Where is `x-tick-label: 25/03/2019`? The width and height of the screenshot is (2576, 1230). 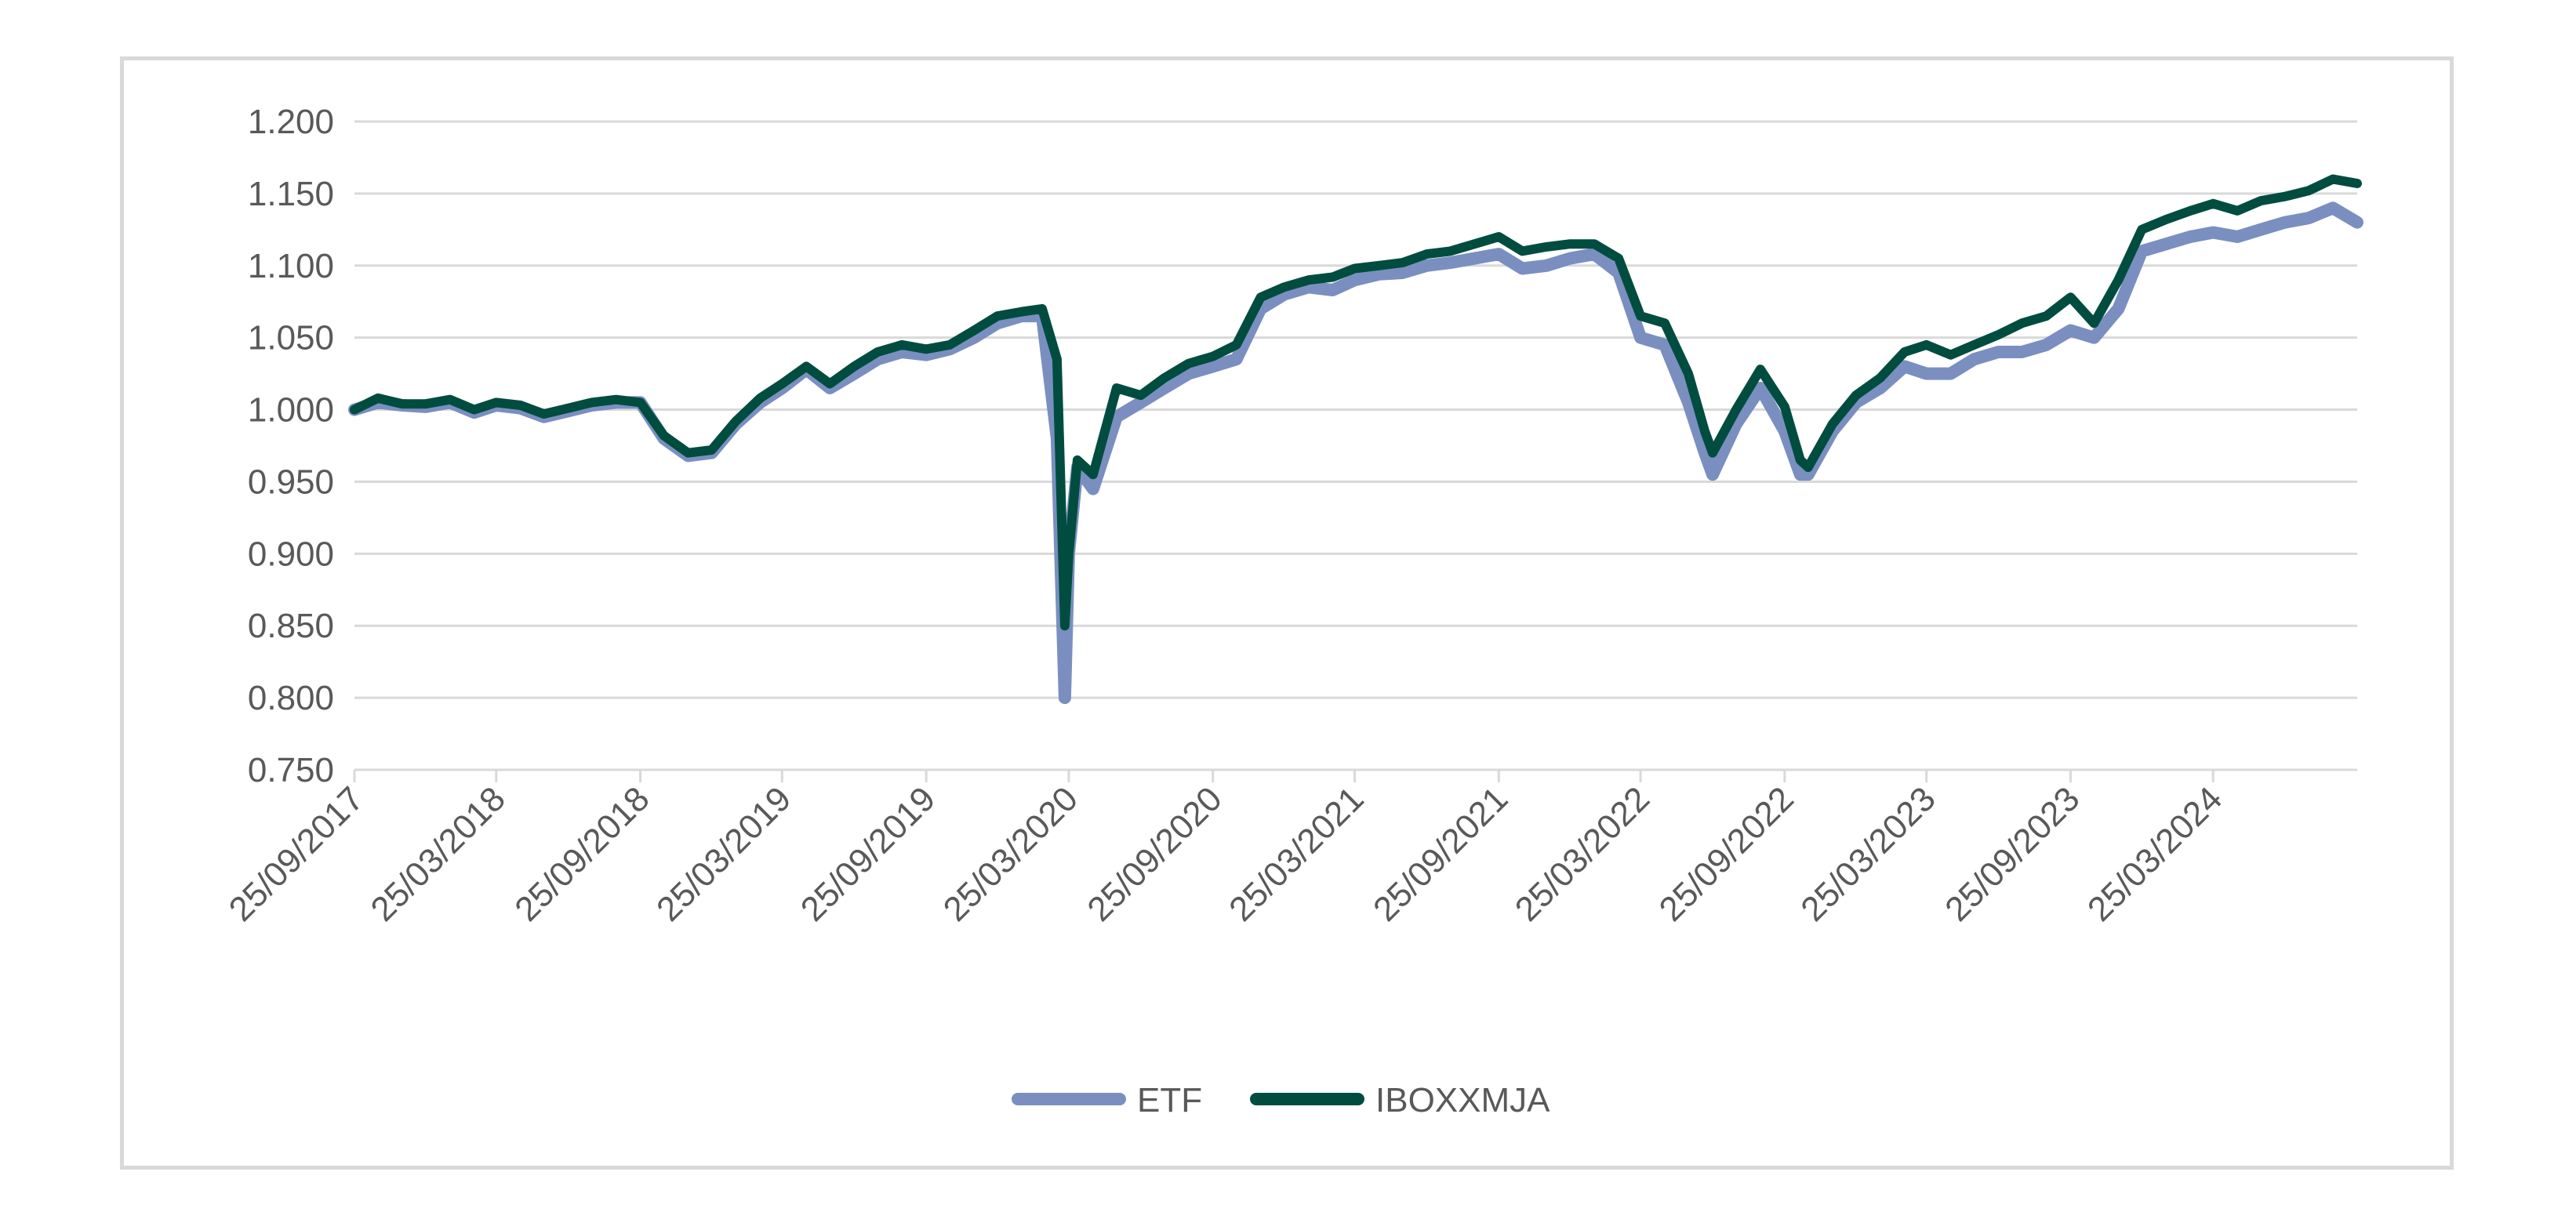 x-tick-label: 25/03/2019 is located at coordinates (723, 853).